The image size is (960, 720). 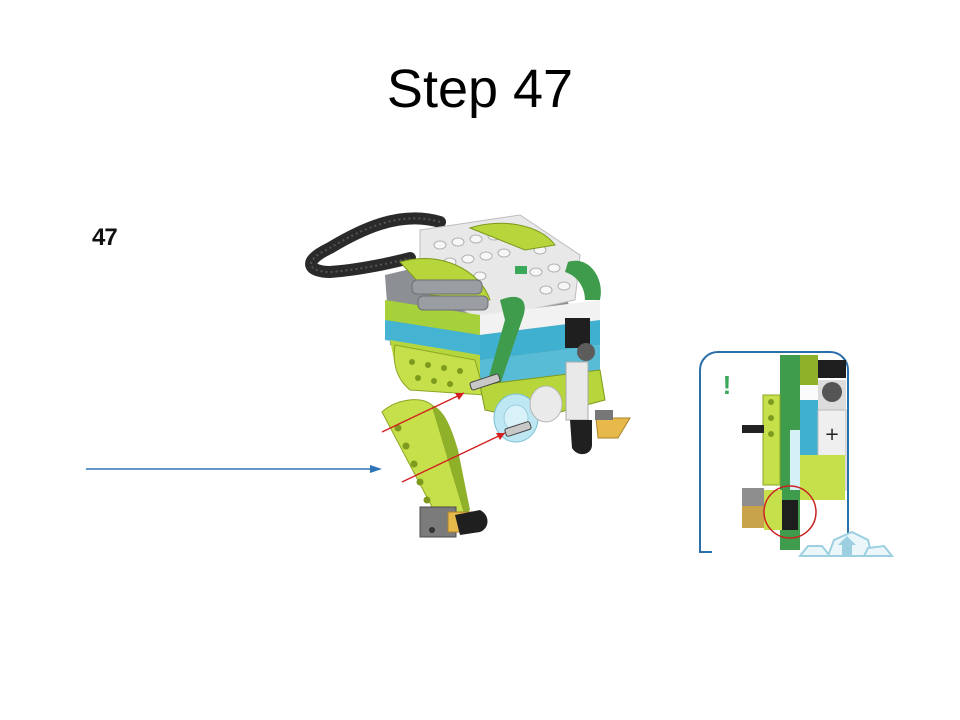 I want to click on detail-callout: + !, so click(x=774, y=452).